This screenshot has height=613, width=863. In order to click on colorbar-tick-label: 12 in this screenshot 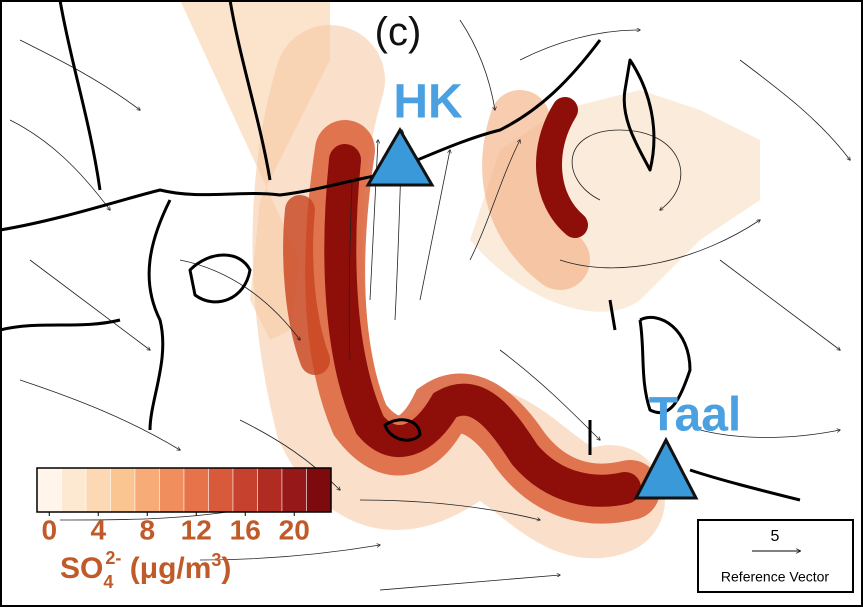, I will do `click(196, 529)`.